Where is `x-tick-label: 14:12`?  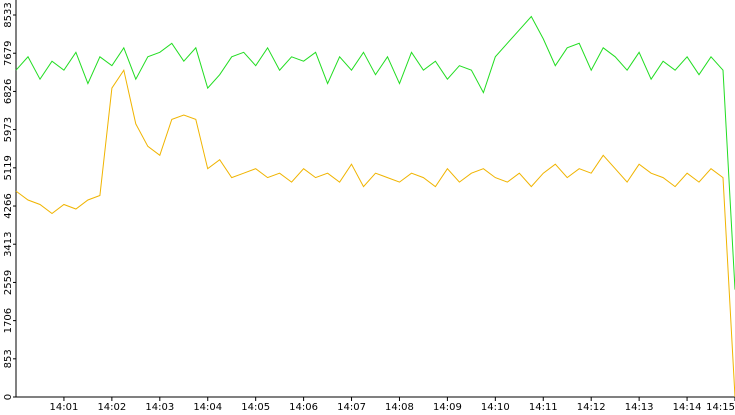
x-tick-label: 14:12 is located at coordinates (591, 407).